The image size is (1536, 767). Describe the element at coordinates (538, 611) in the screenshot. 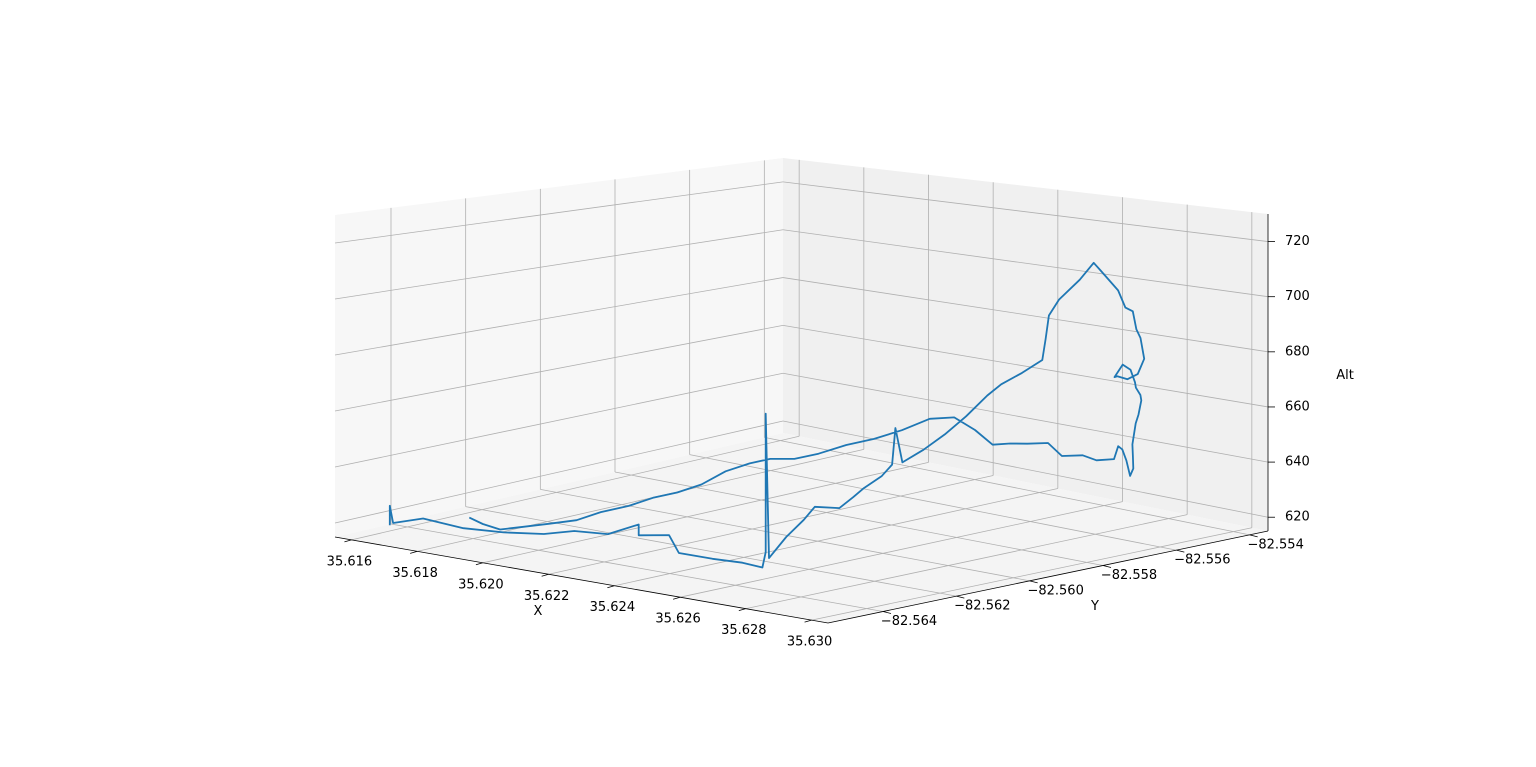

I see `x-axis-label: X` at that location.